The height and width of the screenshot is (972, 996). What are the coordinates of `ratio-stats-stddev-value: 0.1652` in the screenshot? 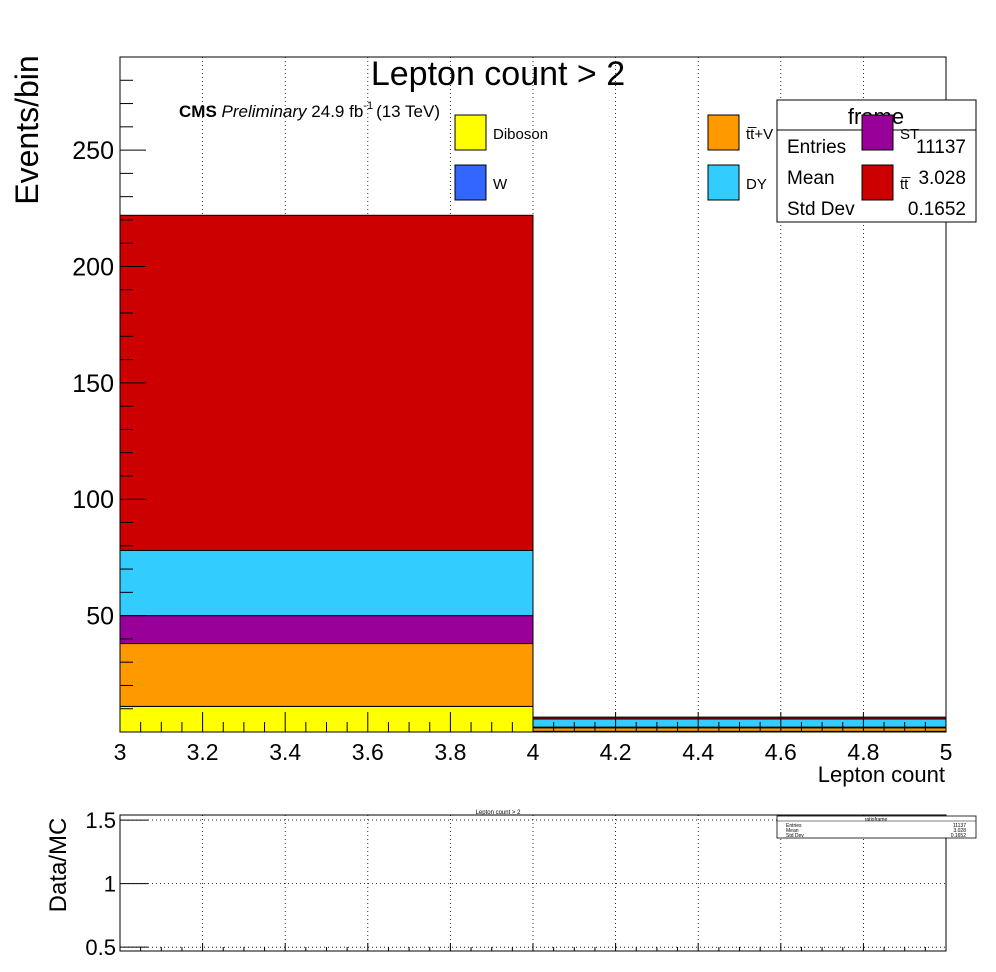 It's located at (959, 836).